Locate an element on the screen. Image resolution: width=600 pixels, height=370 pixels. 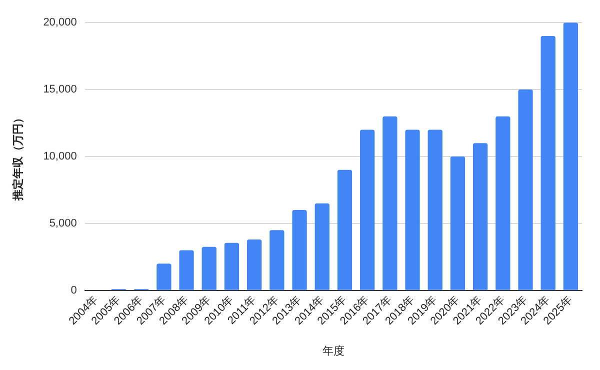
x-axis-title: 年度 is located at coordinates (333, 351).